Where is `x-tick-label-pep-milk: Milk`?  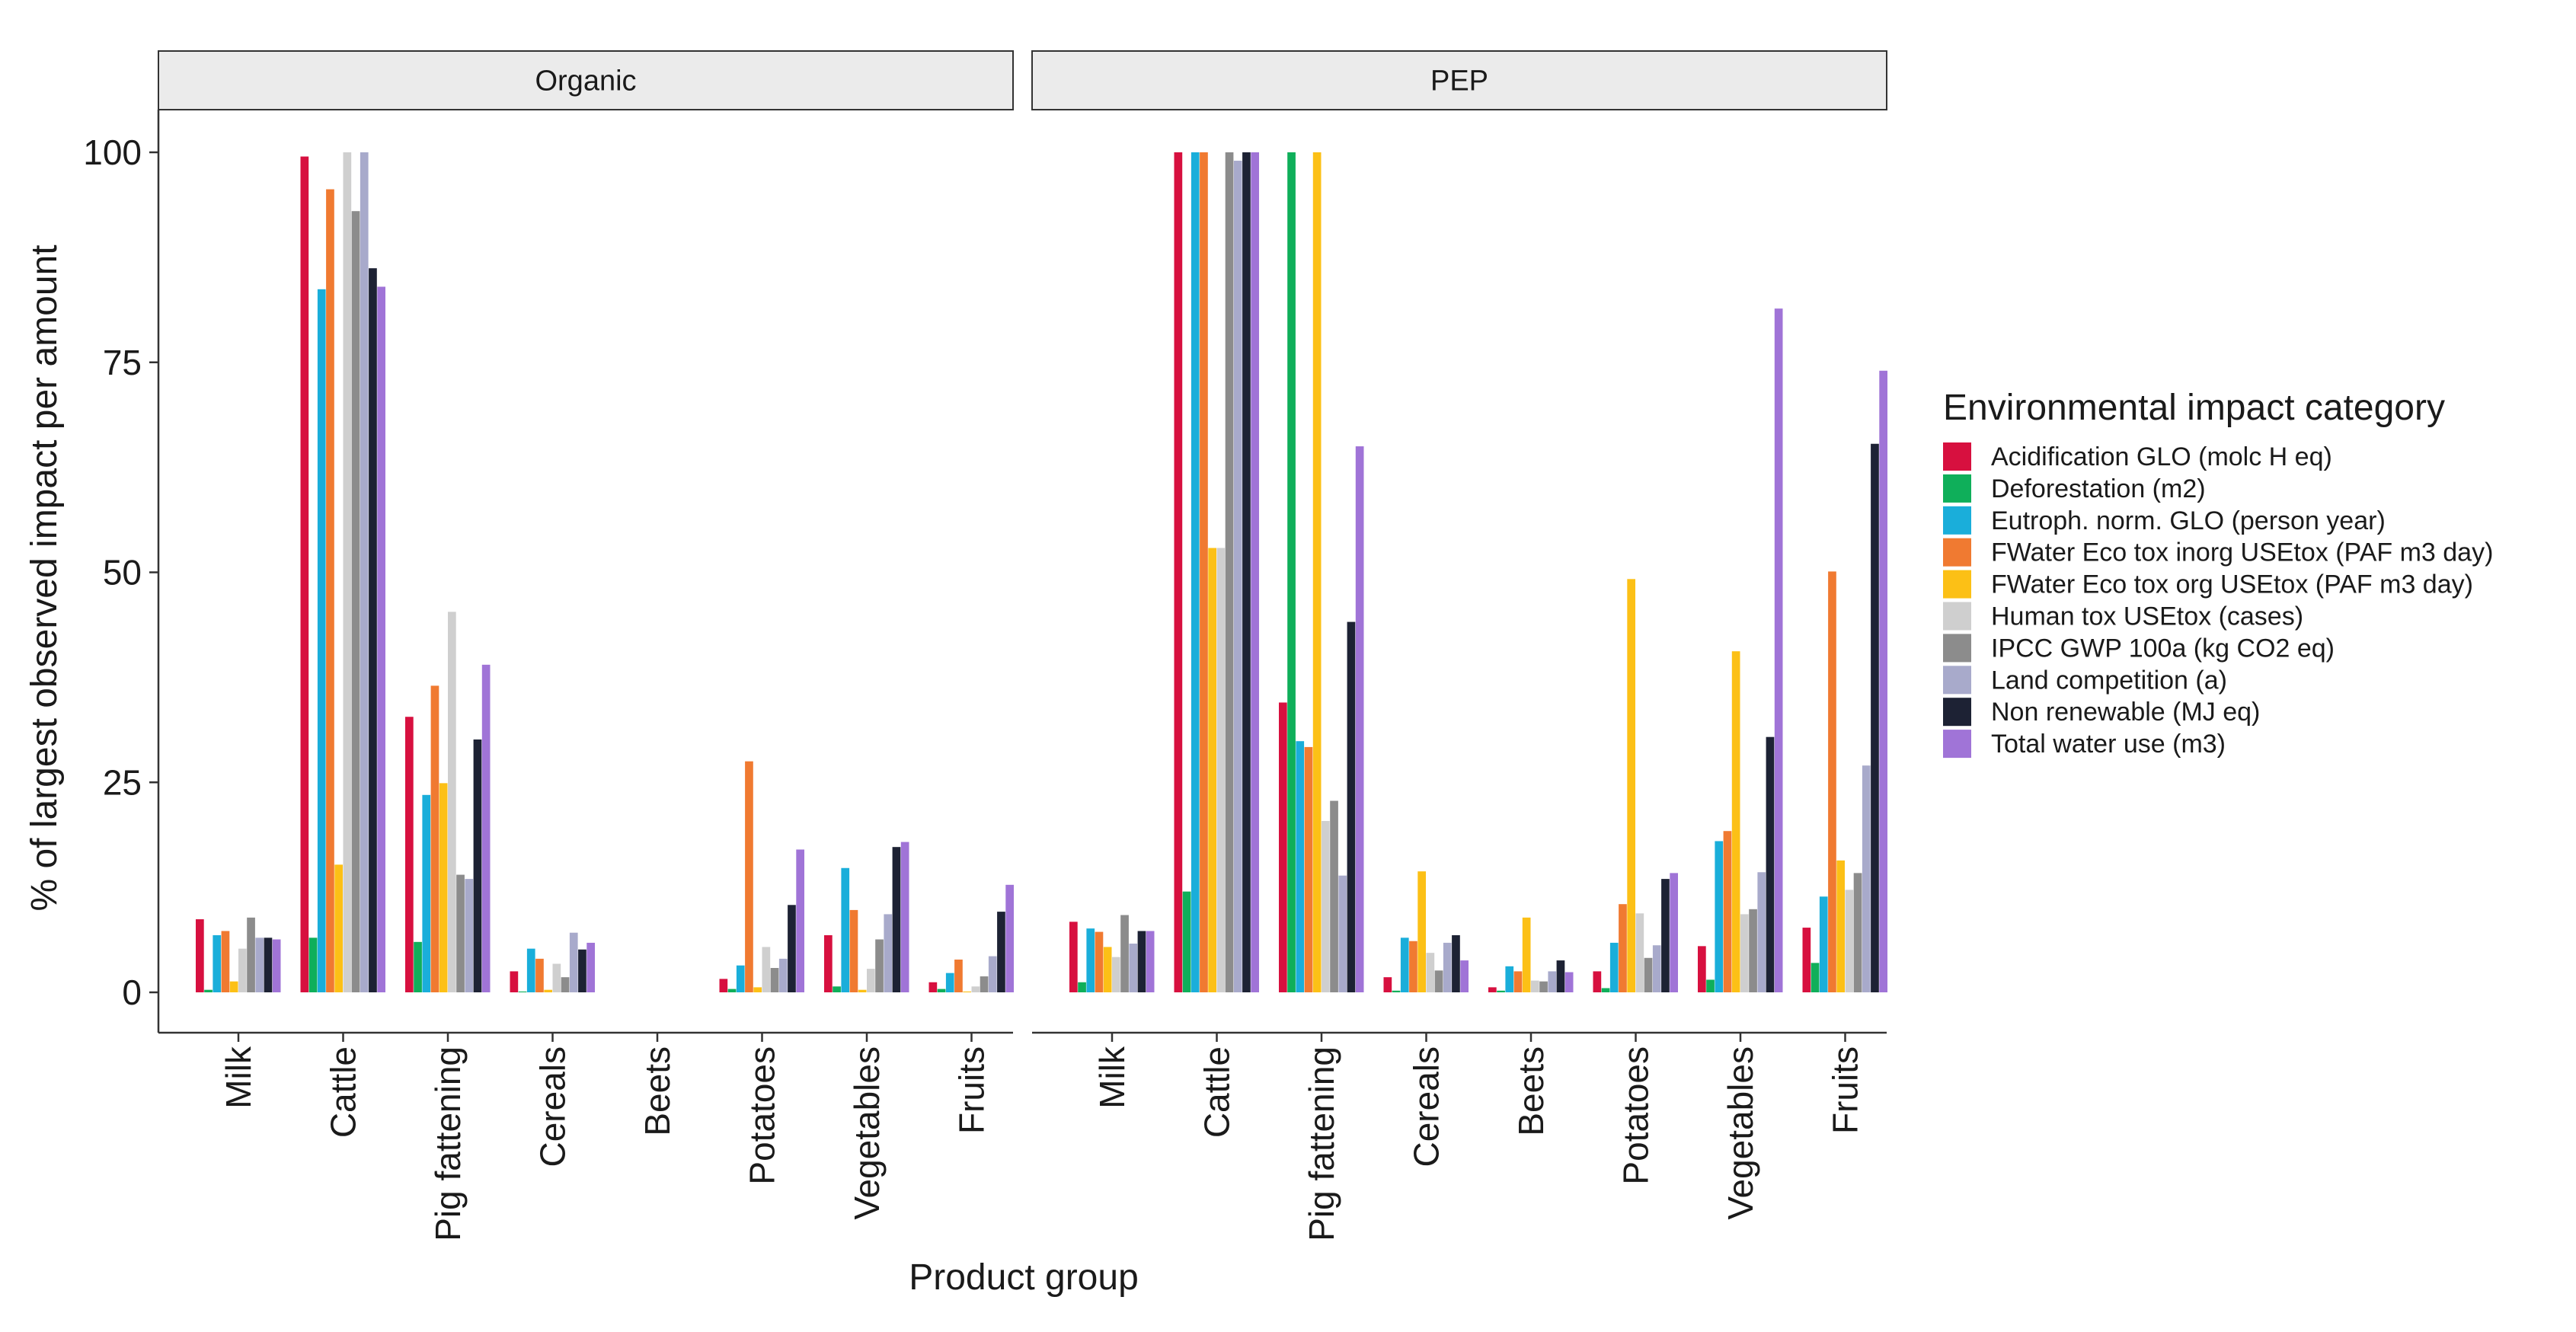 x-tick-label-pep-milk: Milk is located at coordinates (1112, 1077).